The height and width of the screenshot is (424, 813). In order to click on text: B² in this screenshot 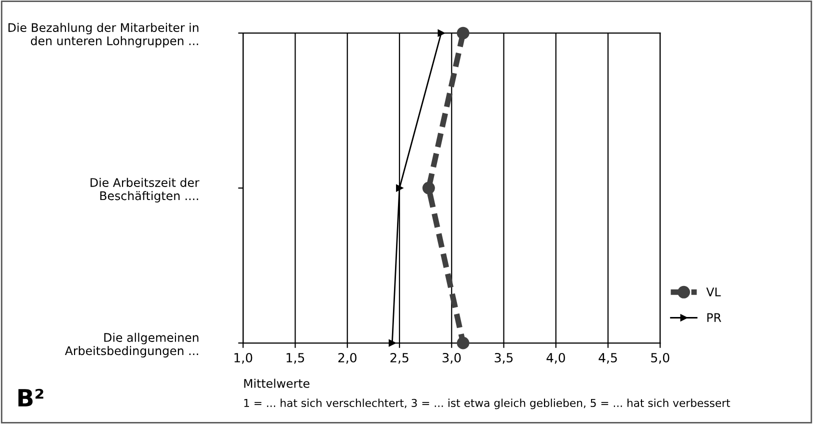, I will do `click(31, 397)`.